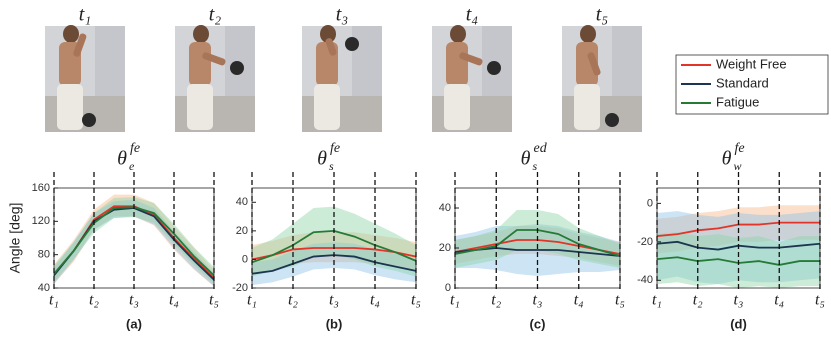  I want to click on subplot-label: (b), so click(334, 323).